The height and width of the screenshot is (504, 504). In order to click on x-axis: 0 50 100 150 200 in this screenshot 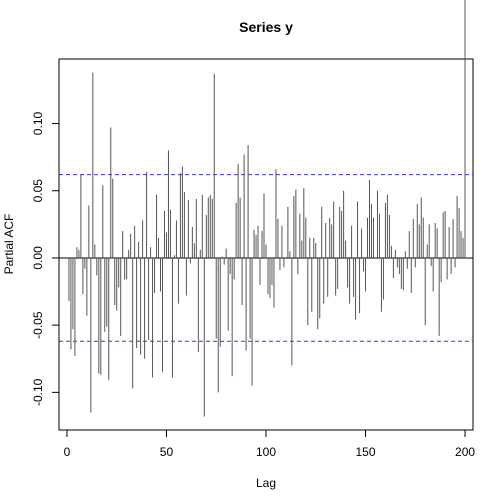, I will do `click(269, 444)`.